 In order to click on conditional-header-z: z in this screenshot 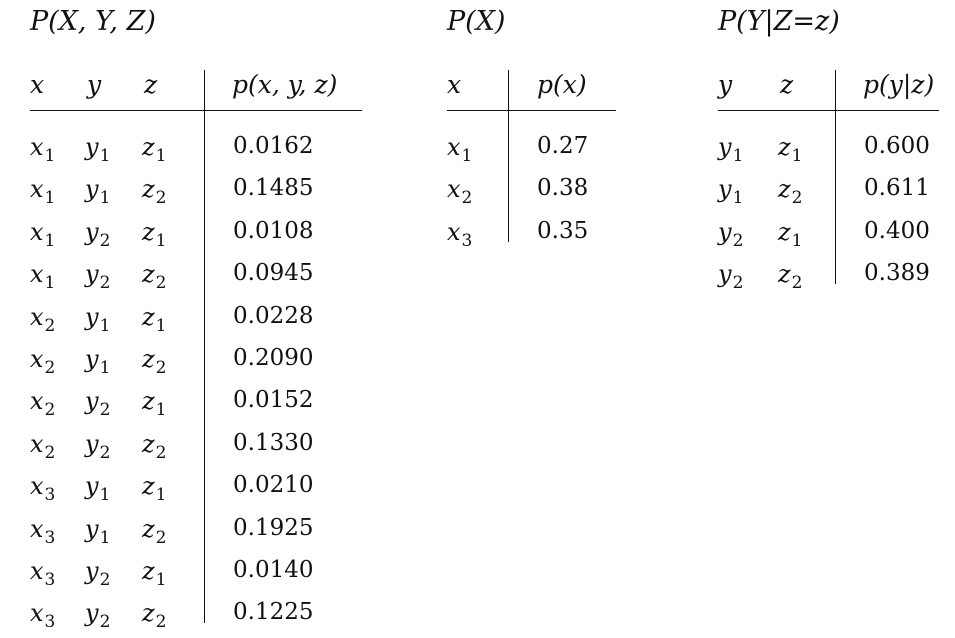, I will do `click(787, 84)`.